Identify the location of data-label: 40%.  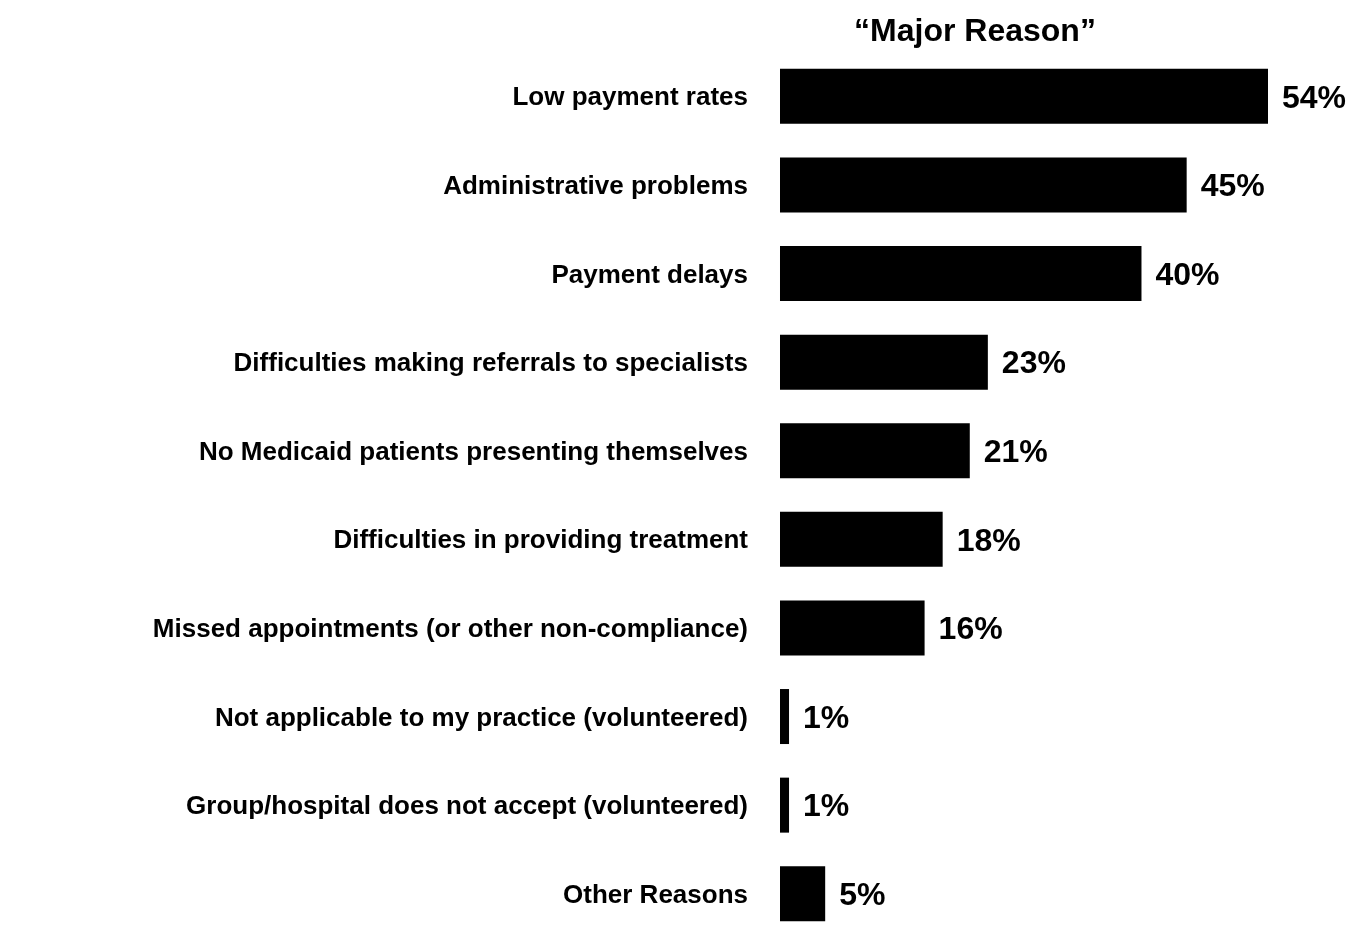
(1187, 273).